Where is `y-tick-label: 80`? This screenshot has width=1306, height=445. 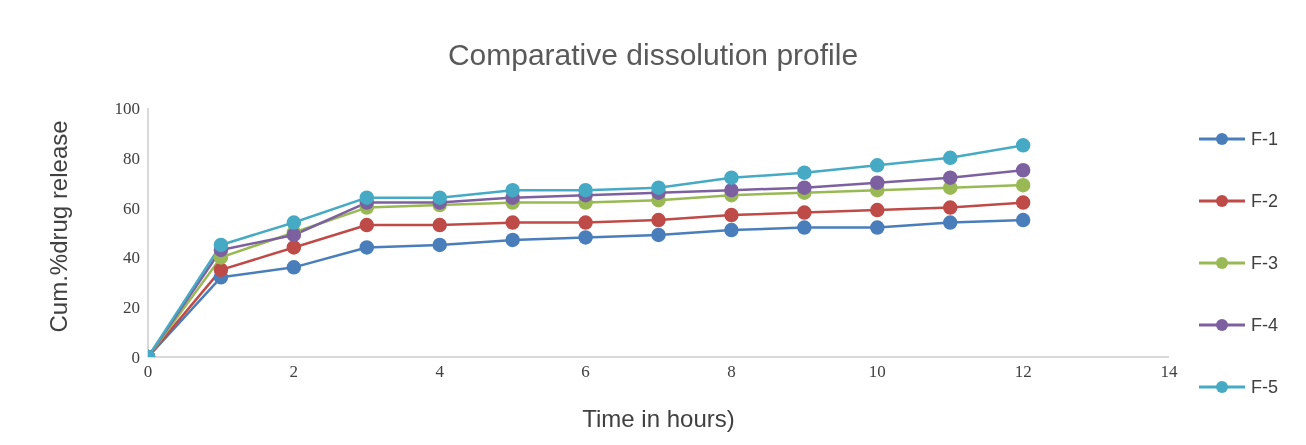
y-tick-label: 80 is located at coordinates (131, 158).